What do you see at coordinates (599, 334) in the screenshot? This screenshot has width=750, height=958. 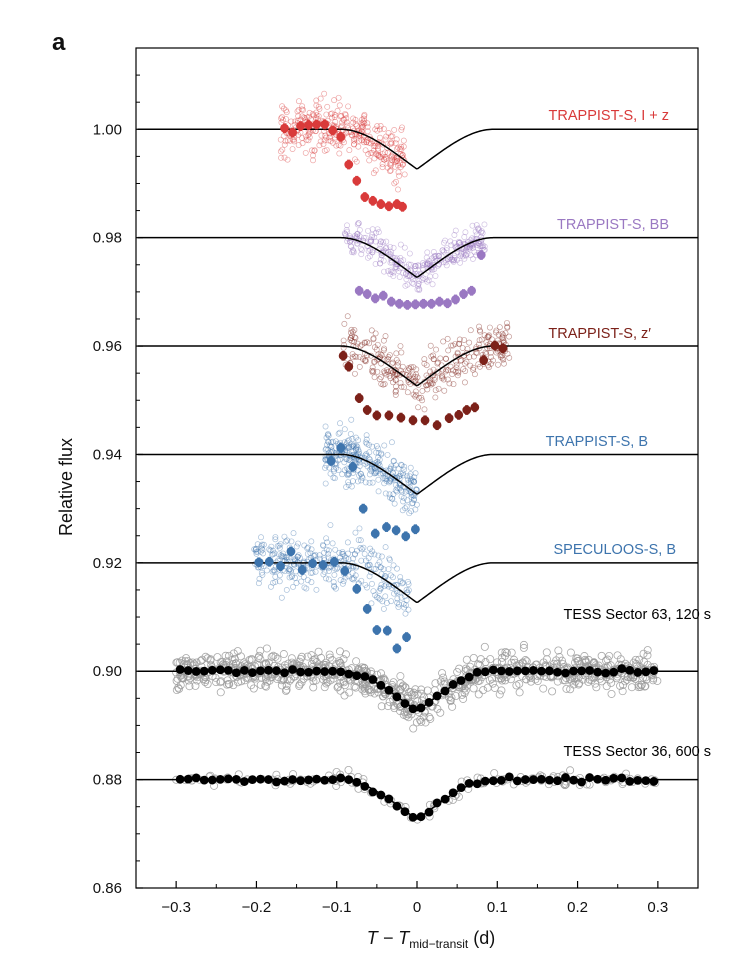 I see `series-label: TRAPPIST-S, z′` at bounding box center [599, 334].